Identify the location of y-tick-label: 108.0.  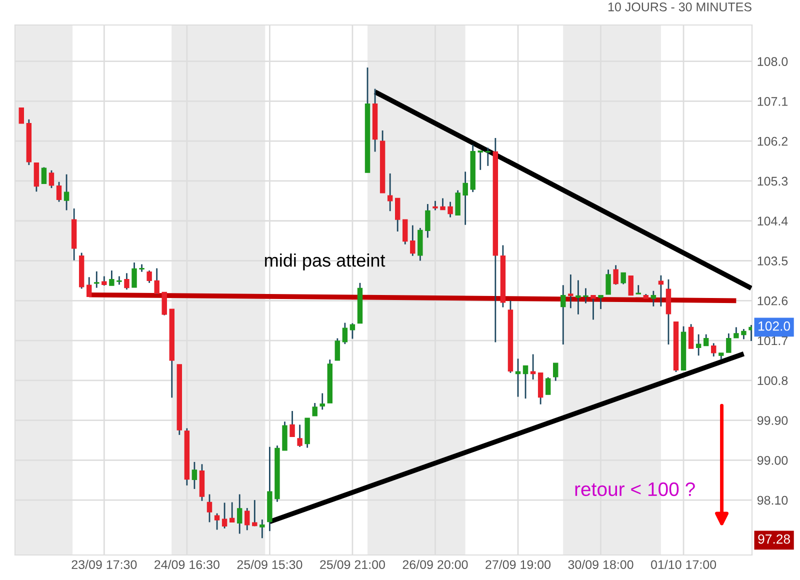
(773, 61).